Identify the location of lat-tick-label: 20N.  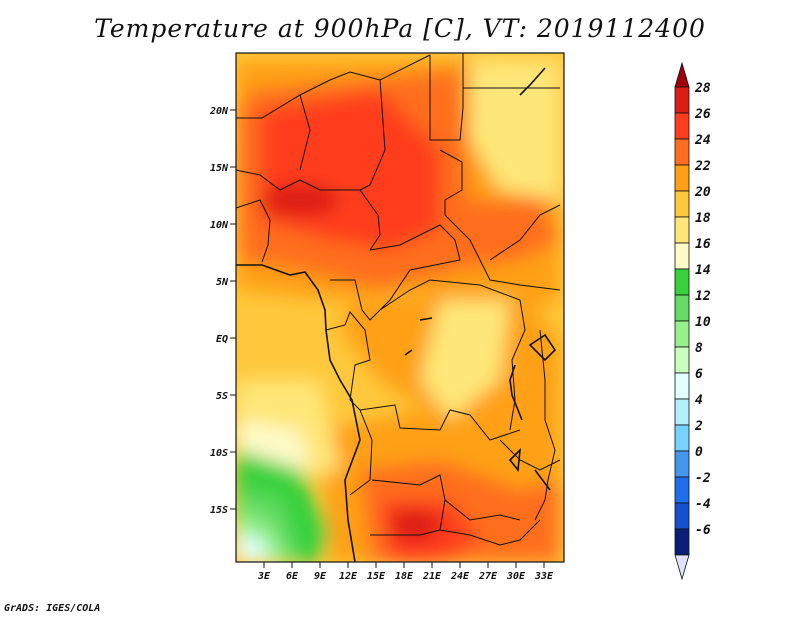
(219, 111).